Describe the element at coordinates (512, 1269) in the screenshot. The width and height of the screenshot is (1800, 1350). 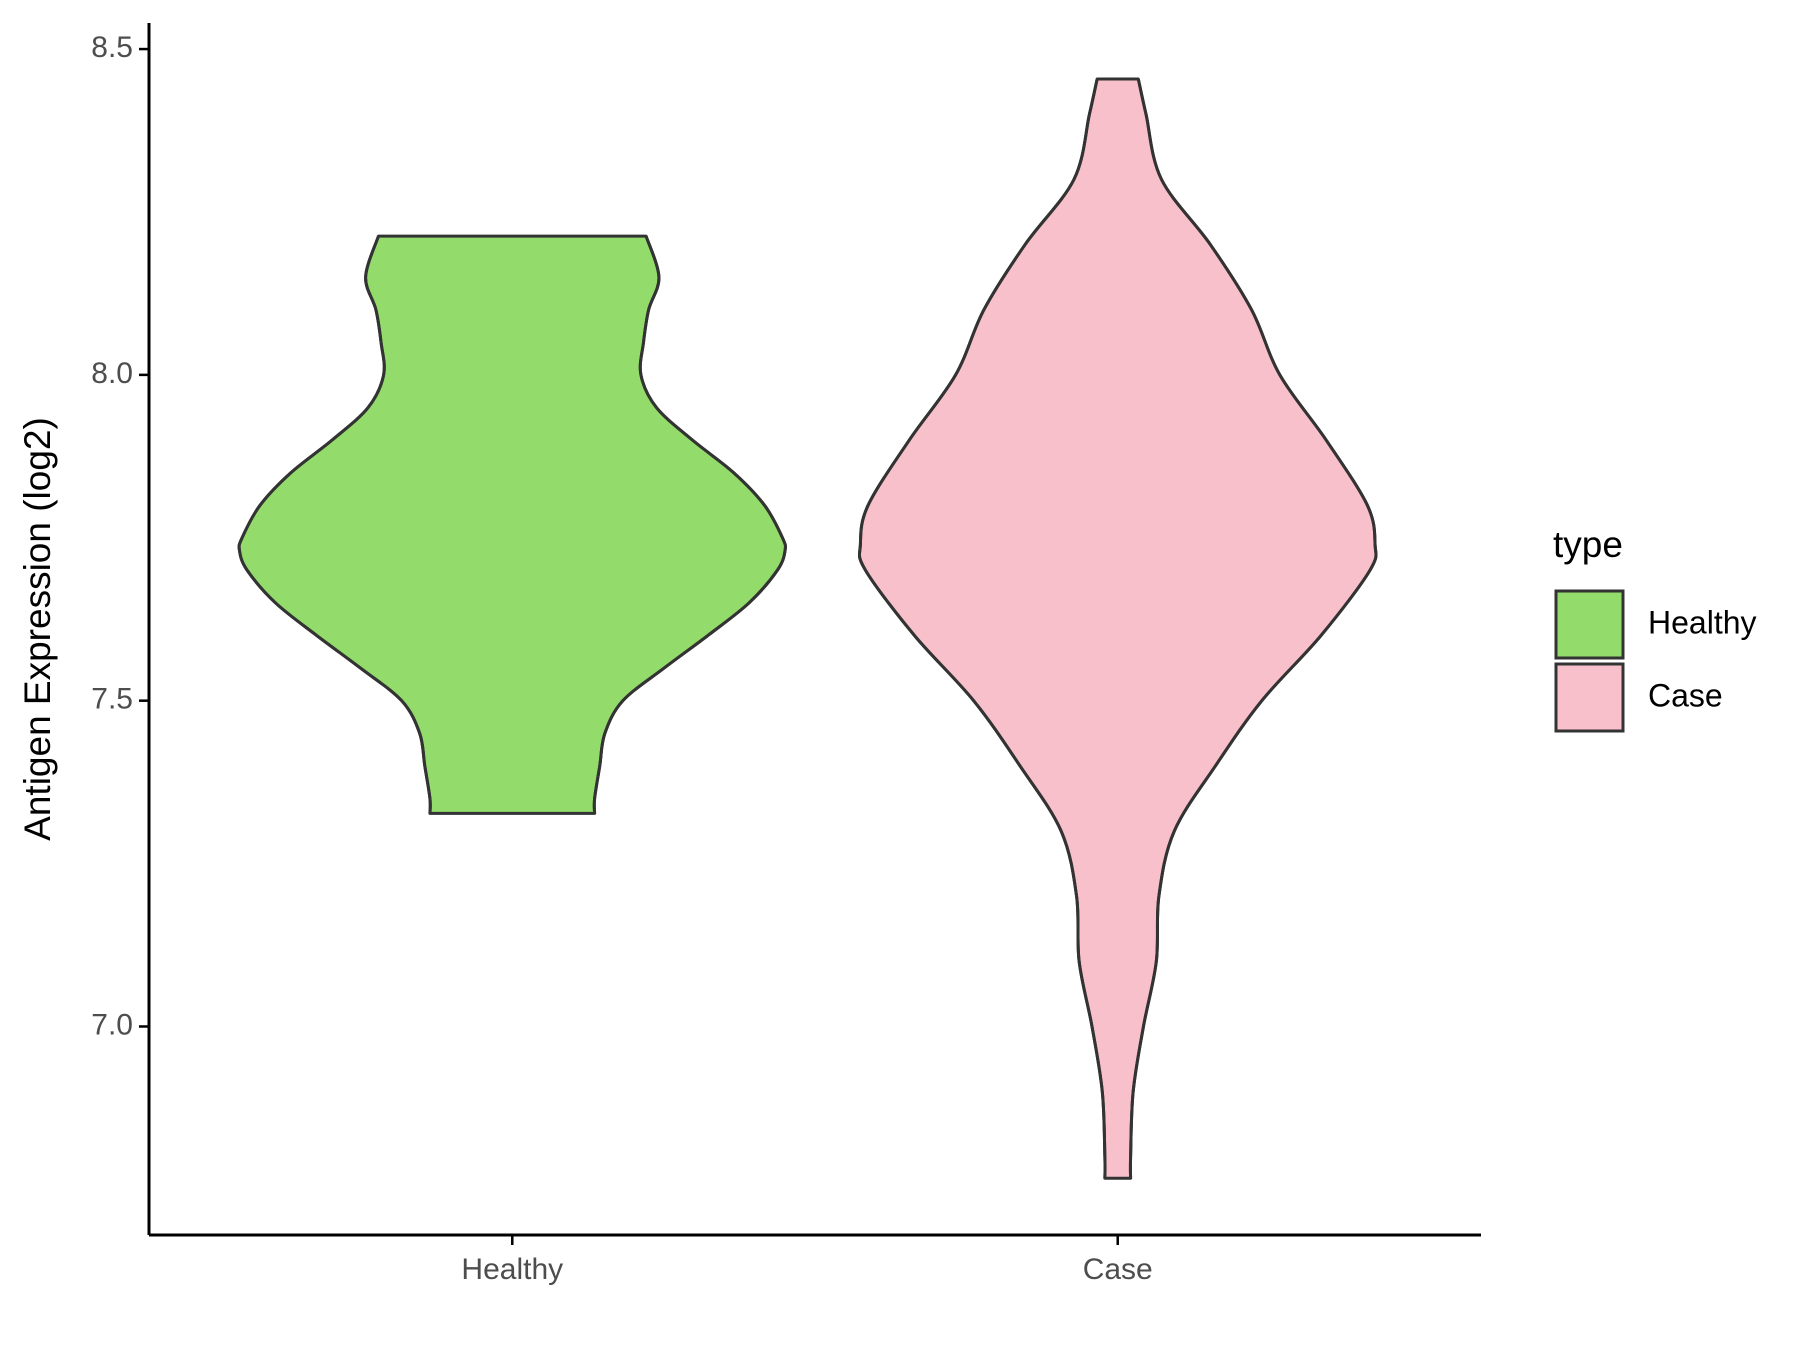
I see `x-tick-label: Healthy` at that location.